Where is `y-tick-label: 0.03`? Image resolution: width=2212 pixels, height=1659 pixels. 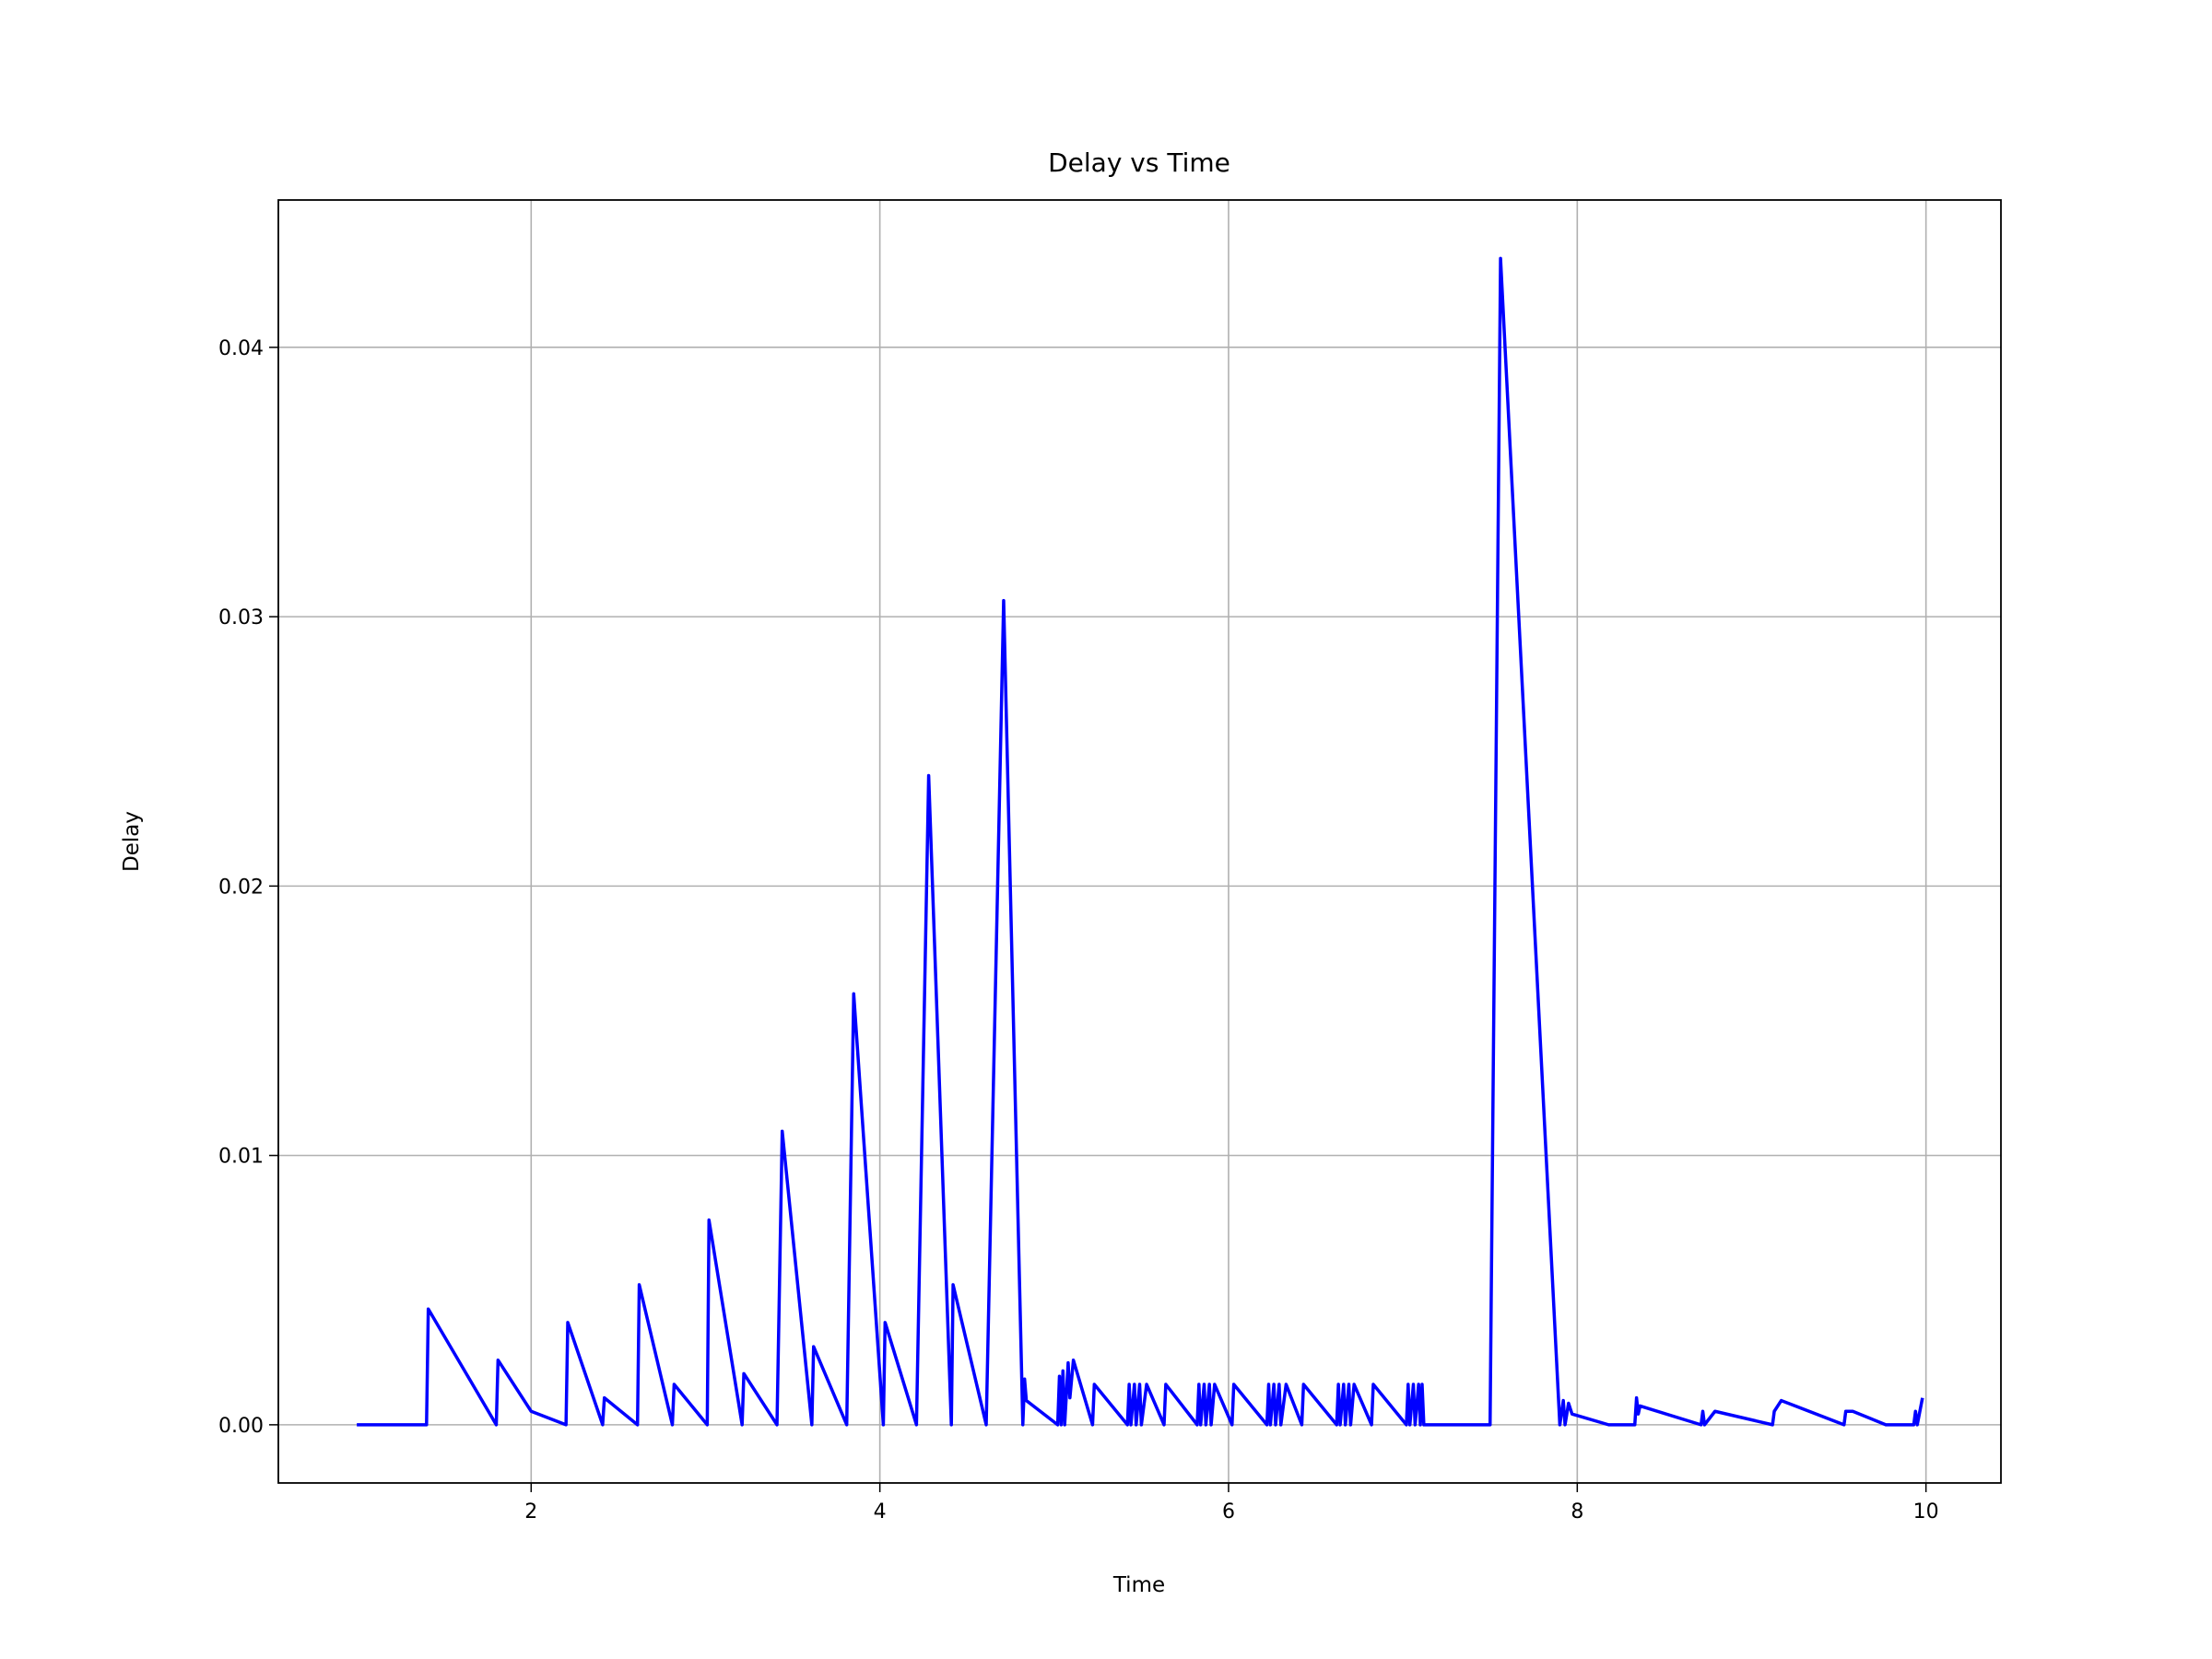
y-tick-label: 0.03 is located at coordinates (241, 617).